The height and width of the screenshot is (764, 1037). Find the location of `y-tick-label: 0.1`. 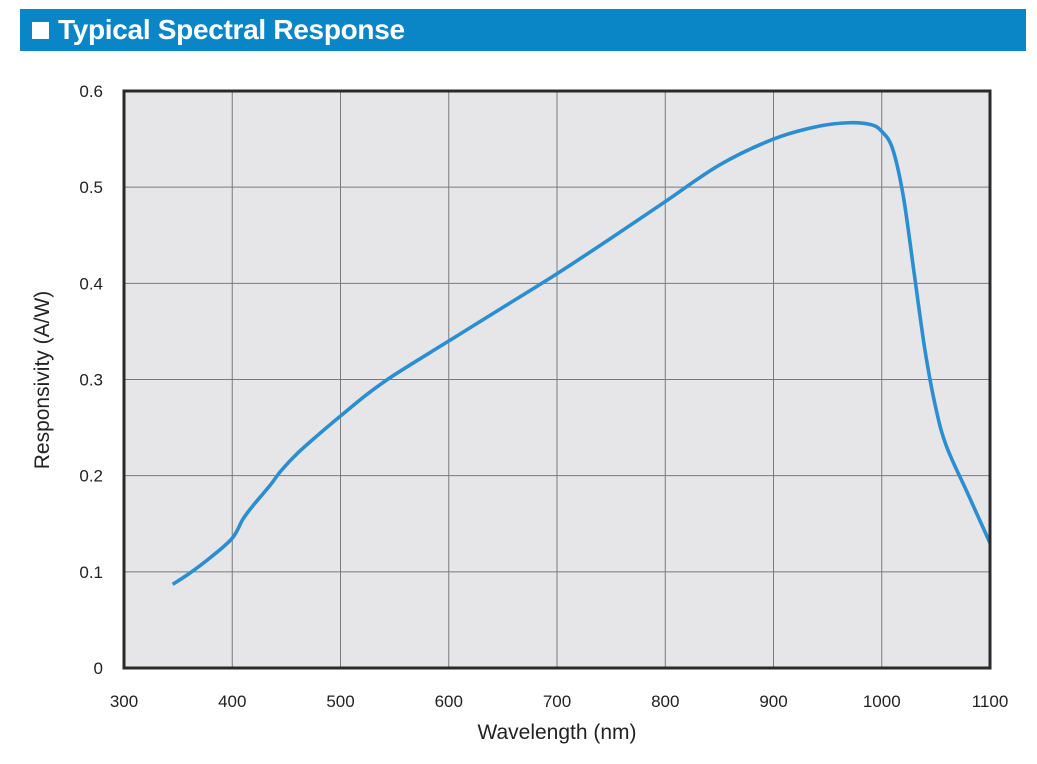

y-tick-label: 0.1 is located at coordinates (91, 572).